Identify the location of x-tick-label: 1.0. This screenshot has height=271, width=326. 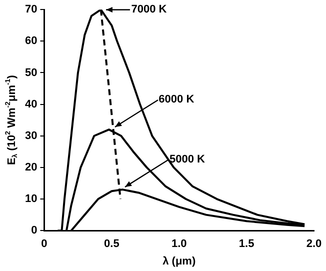
(179, 244).